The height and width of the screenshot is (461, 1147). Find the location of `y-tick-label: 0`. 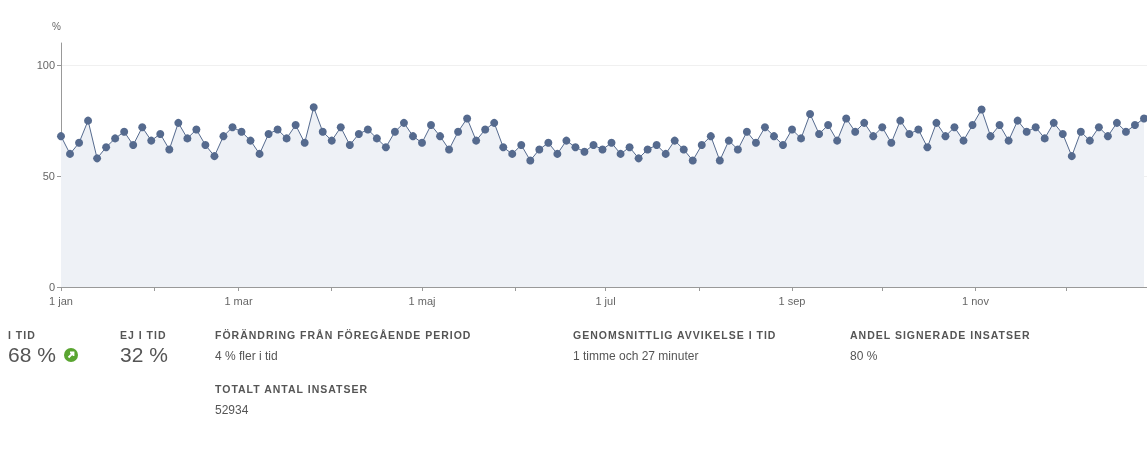

y-tick-label: 0 is located at coordinates (51, 287).